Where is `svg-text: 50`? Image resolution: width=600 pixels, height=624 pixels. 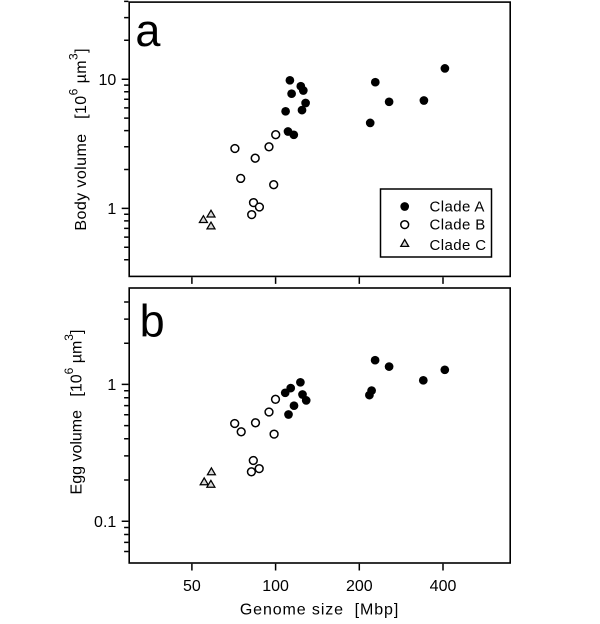
svg-text: 50 is located at coordinates (192, 586).